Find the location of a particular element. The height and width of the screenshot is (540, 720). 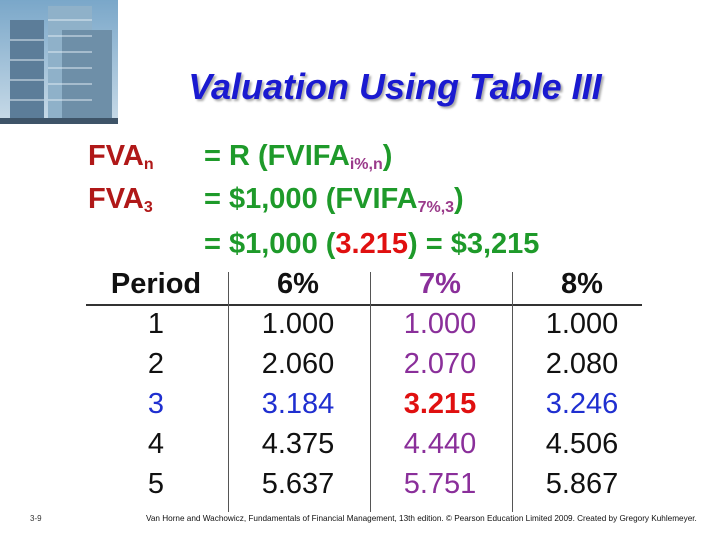

formula-factor: 3.215 is located at coordinates (371, 244).